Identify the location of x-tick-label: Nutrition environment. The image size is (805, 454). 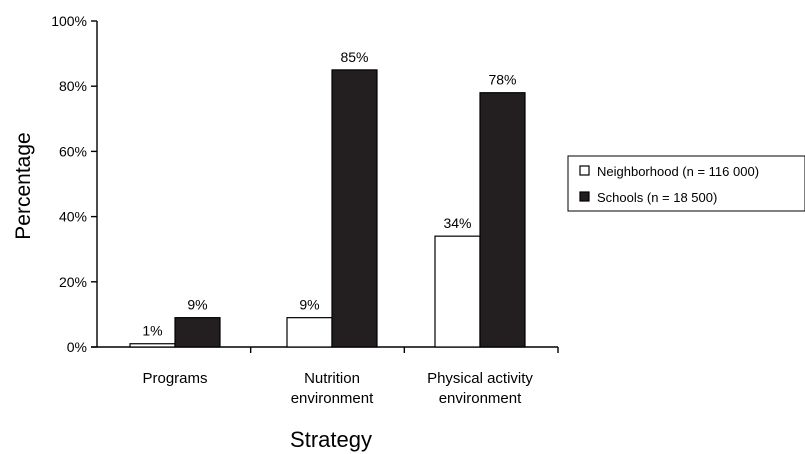
(332, 388).